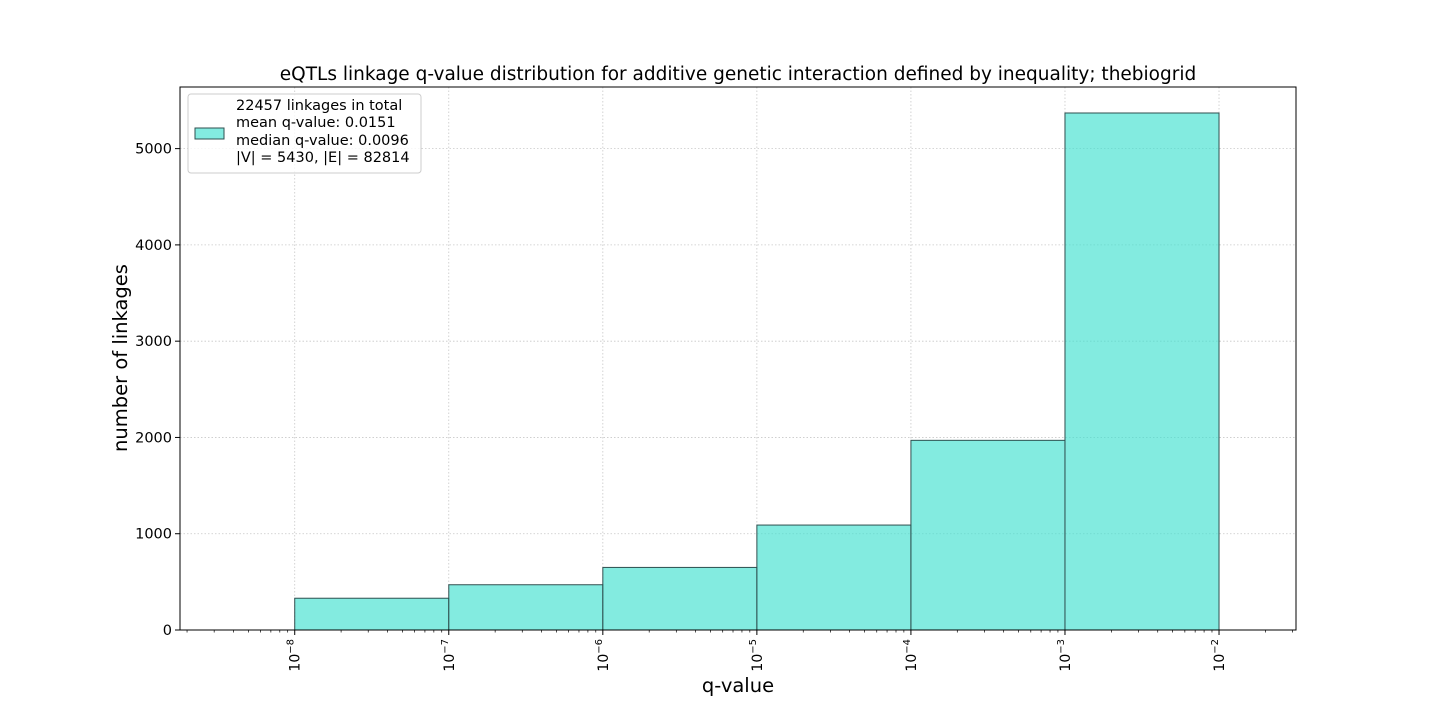  What do you see at coordinates (1065, 655) in the screenshot?
I see `x-tick-label: 10−3` at bounding box center [1065, 655].